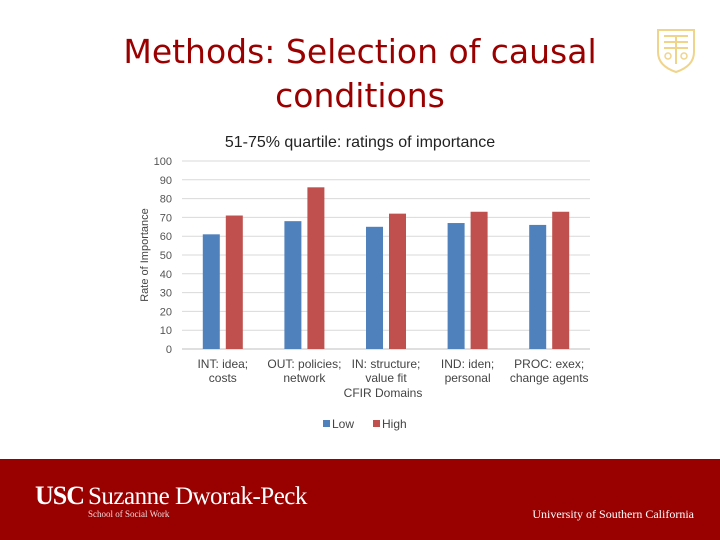  Describe the element at coordinates (222, 364) in the screenshot. I see `x-tick-label: INT: idea;` at that location.